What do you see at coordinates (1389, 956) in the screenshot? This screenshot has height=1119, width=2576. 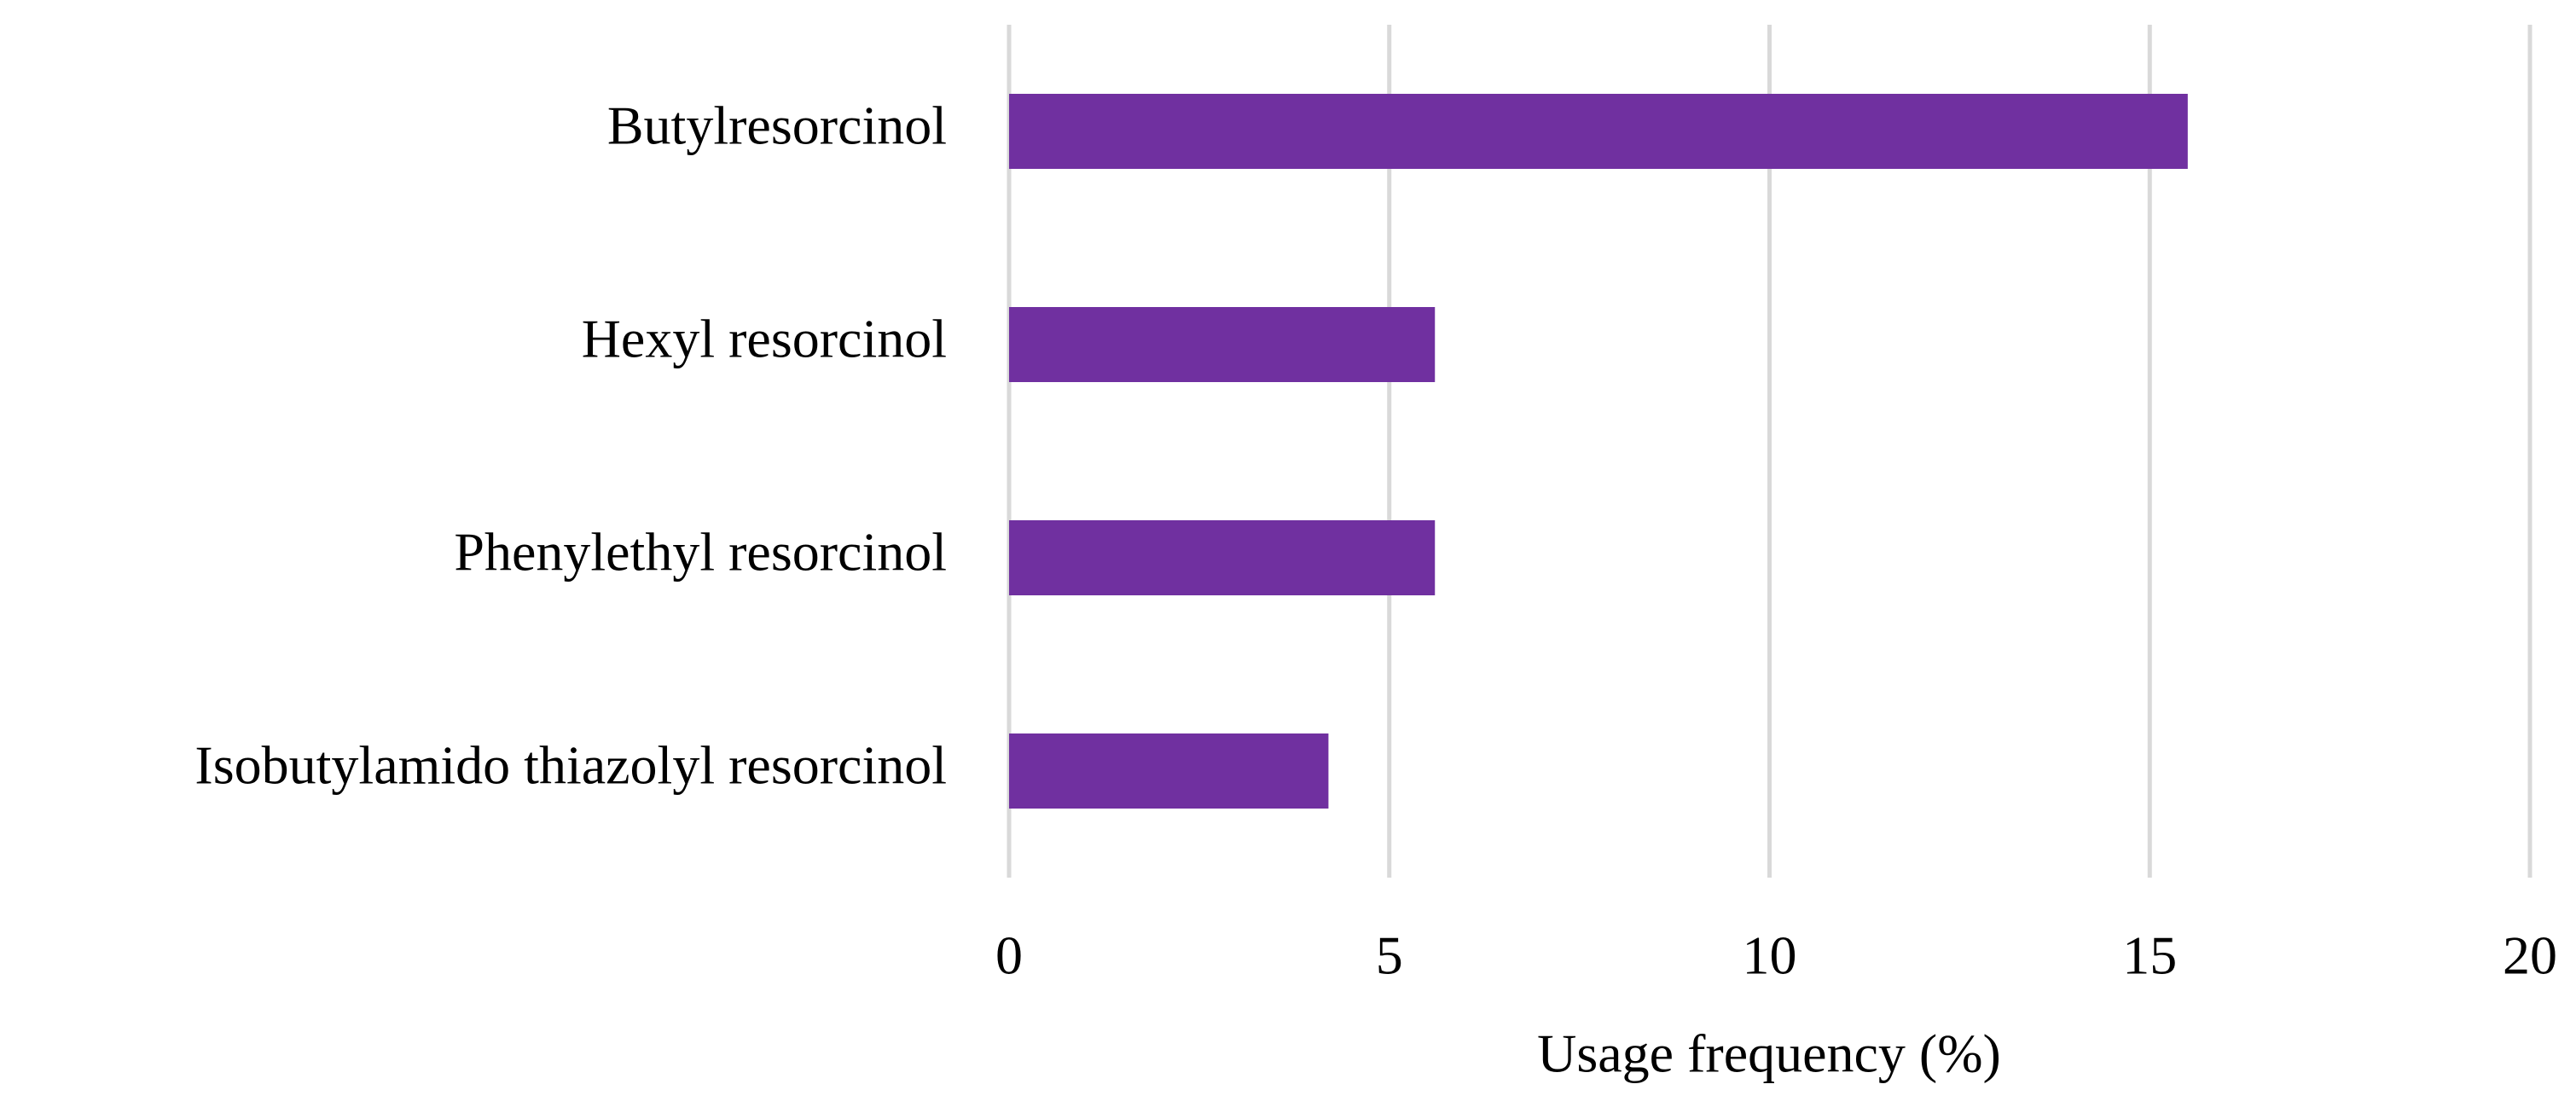 I see `x-tick-label: 5` at bounding box center [1389, 956].